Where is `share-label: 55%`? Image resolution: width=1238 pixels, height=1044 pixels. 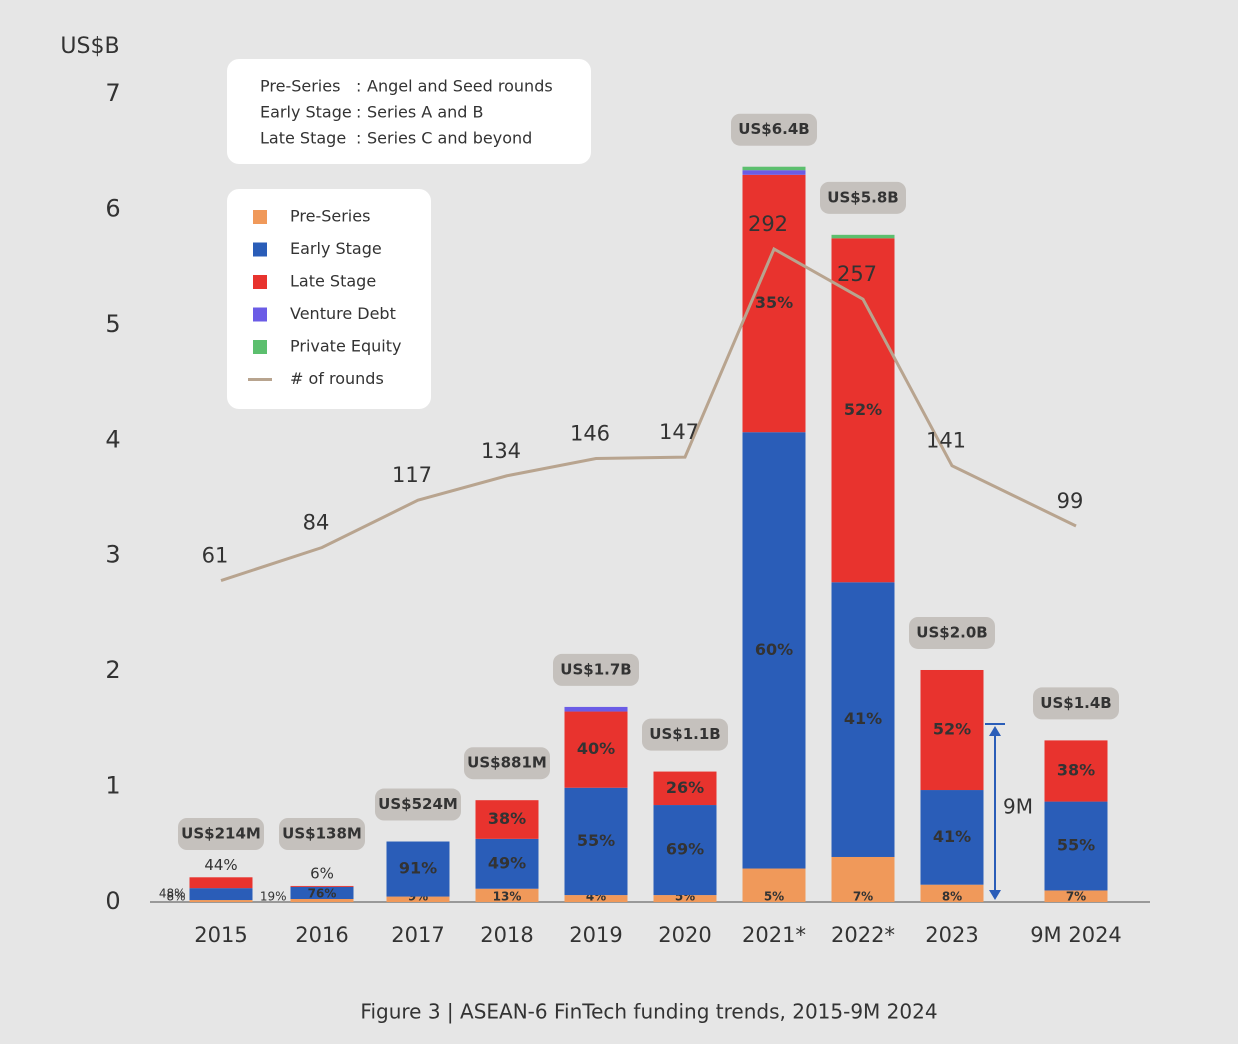
share-label: 55% is located at coordinates (596, 840).